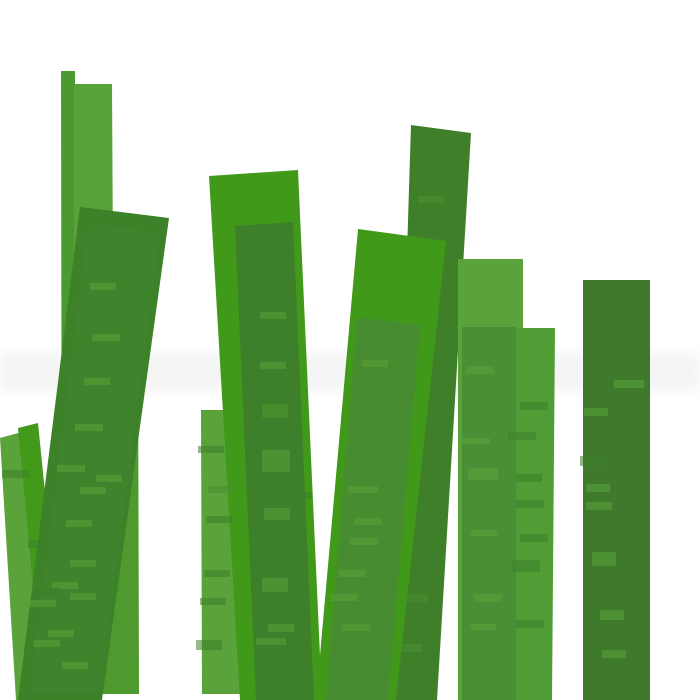 This screenshot has height=700, width=700. Describe the element at coordinates (95, 458) in the screenshot. I see `blade-front-left-inner` at that location.